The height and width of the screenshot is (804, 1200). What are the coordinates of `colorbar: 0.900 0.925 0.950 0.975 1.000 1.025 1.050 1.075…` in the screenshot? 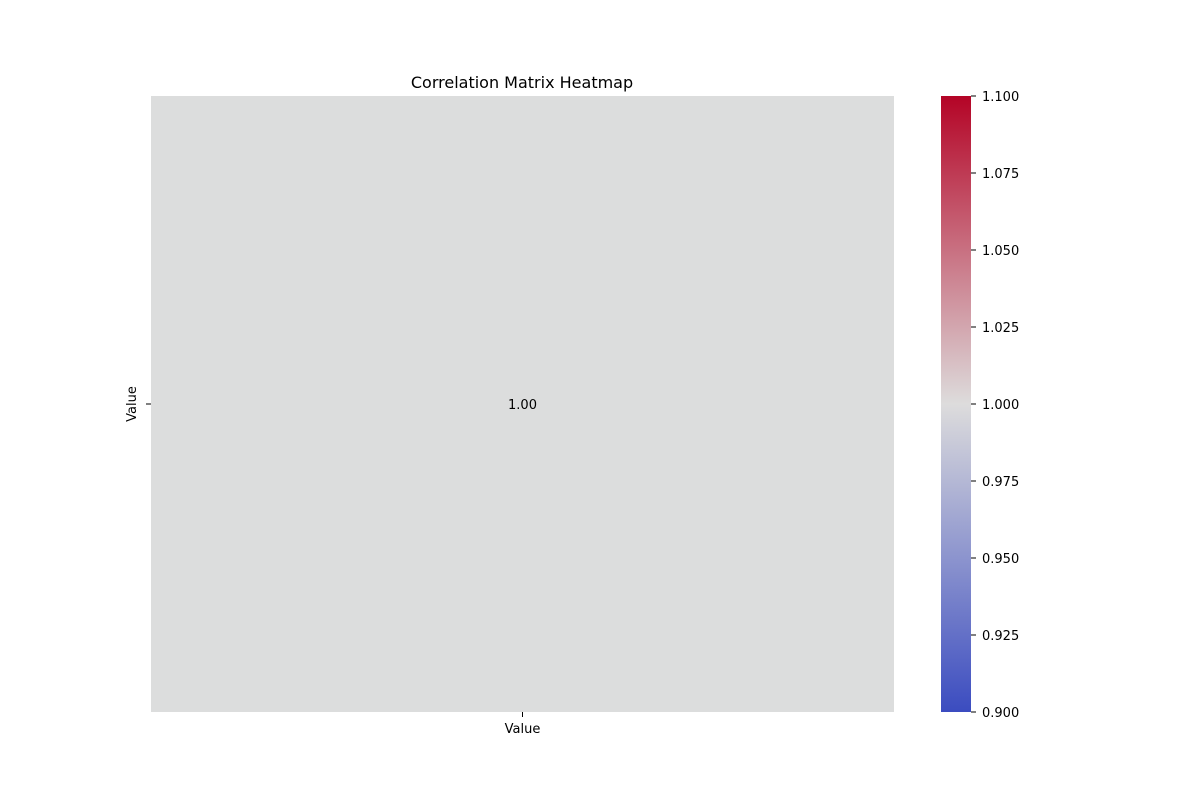 It's located at (980, 405).